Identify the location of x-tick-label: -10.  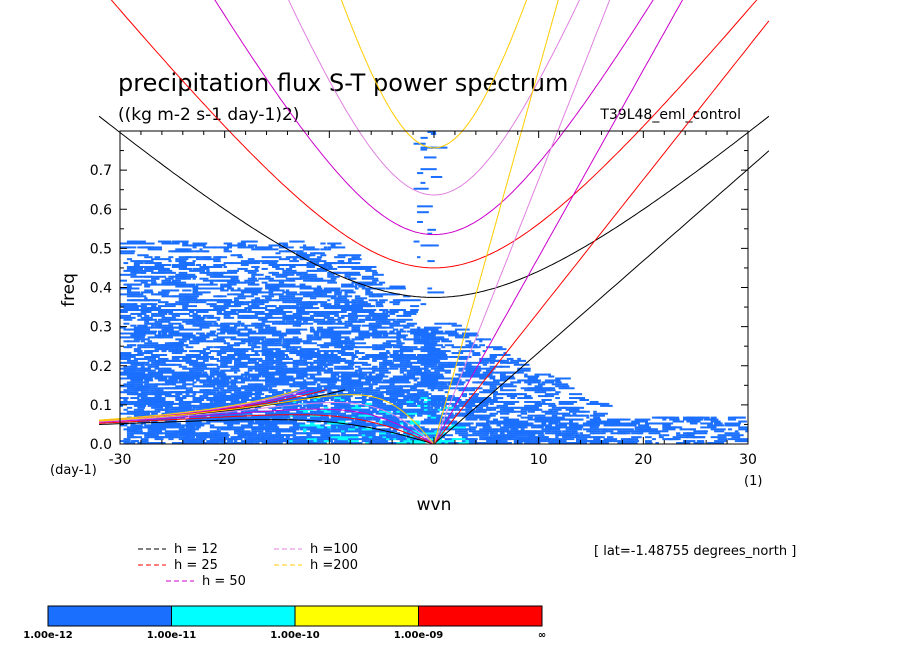
(329, 460).